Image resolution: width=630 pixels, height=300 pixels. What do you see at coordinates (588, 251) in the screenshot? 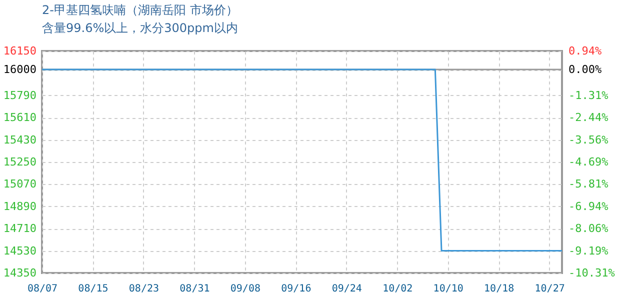
I see `y2-tick-label: -9.19%` at bounding box center [588, 251].